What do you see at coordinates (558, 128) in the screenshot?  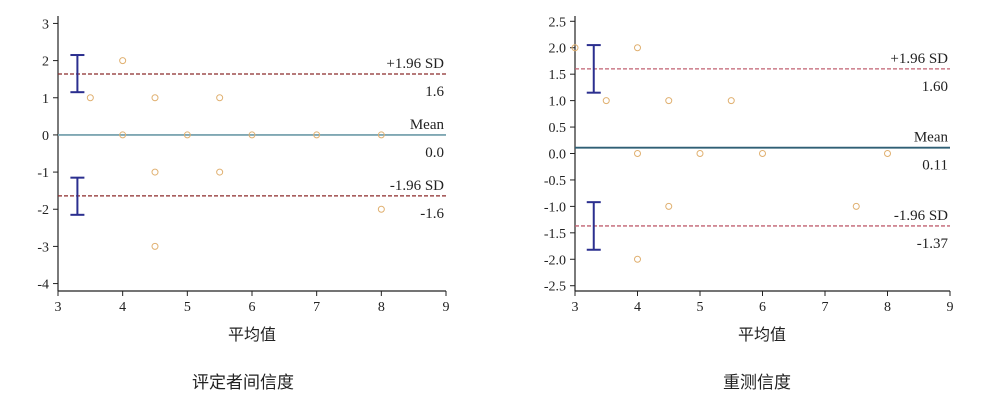 I see `y-tick-label: 0.5` at bounding box center [558, 128].